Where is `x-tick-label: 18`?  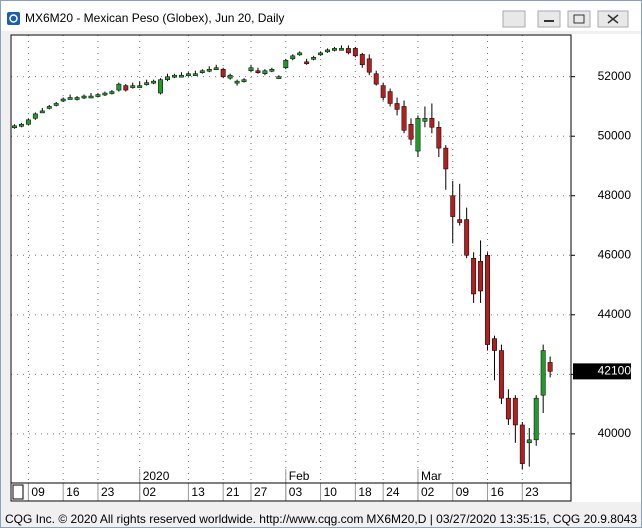 x-tick-label: 18 is located at coordinates (365, 492).